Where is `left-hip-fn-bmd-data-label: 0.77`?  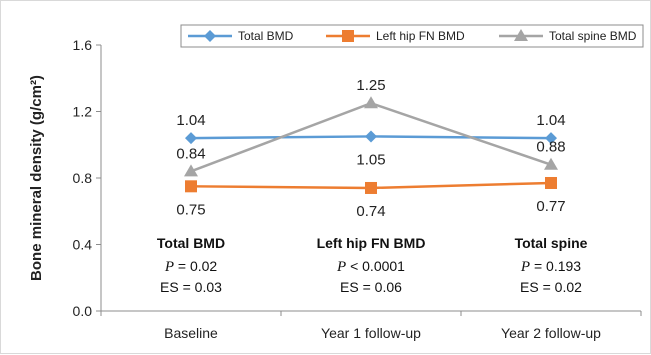 left-hip-fn-bmd-data-label: 0.77 is located at coordinates (550, 206).